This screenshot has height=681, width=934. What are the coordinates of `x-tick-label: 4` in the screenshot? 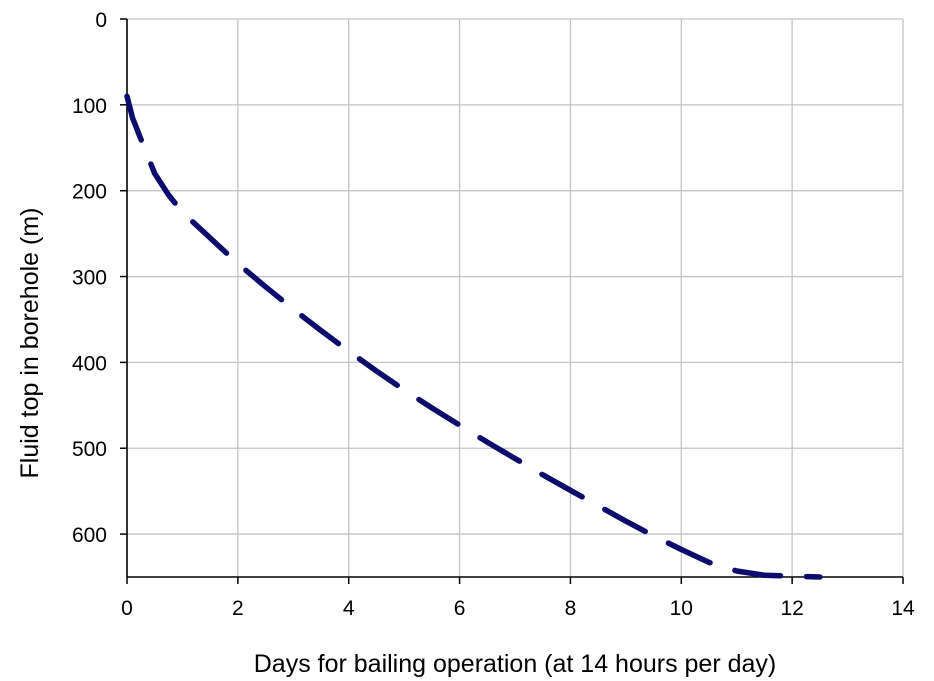 It's located at (349, 608).